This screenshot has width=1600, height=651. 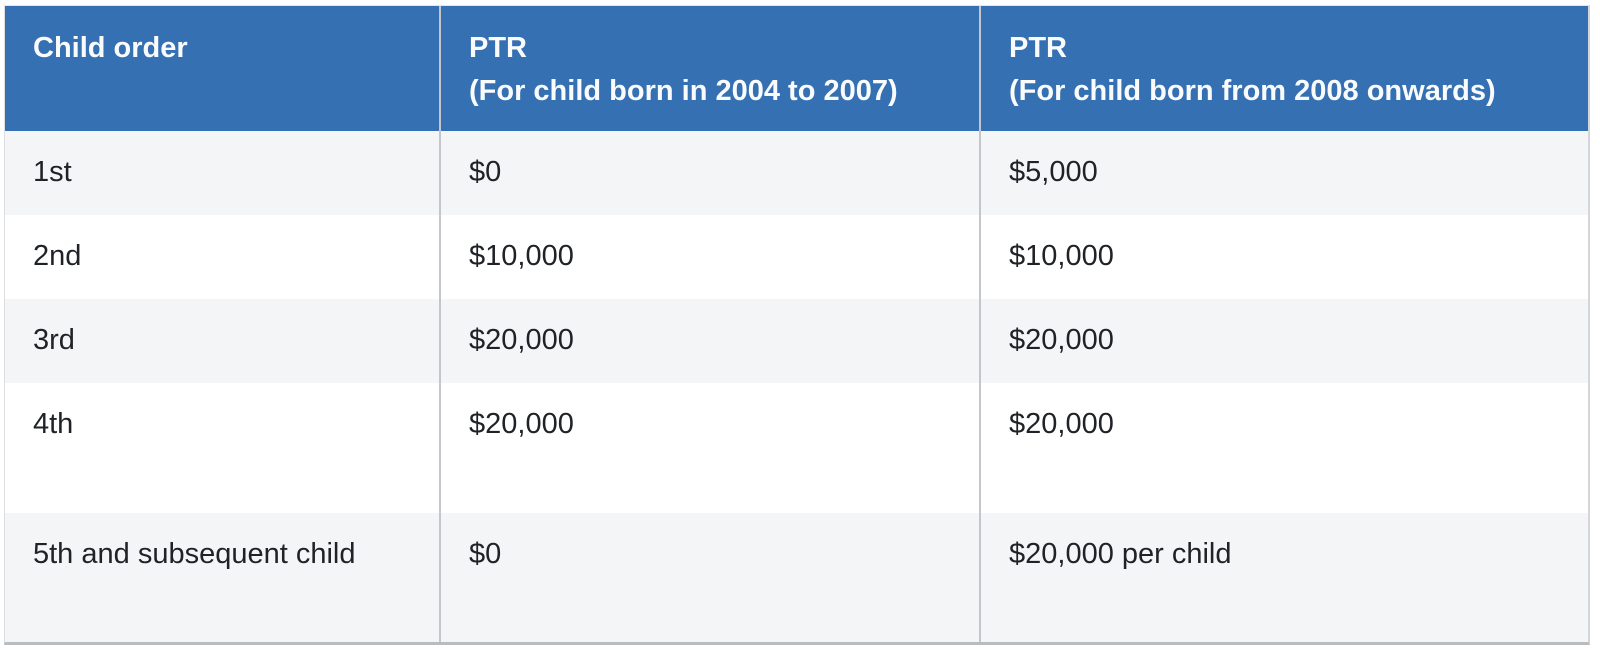 What do you see at coordinates (709, 68) in the screenshot?
I see `header-ptr-2004-2007: PTR (For child born in 2004 to 2007)` at bounding box center [709, 68].